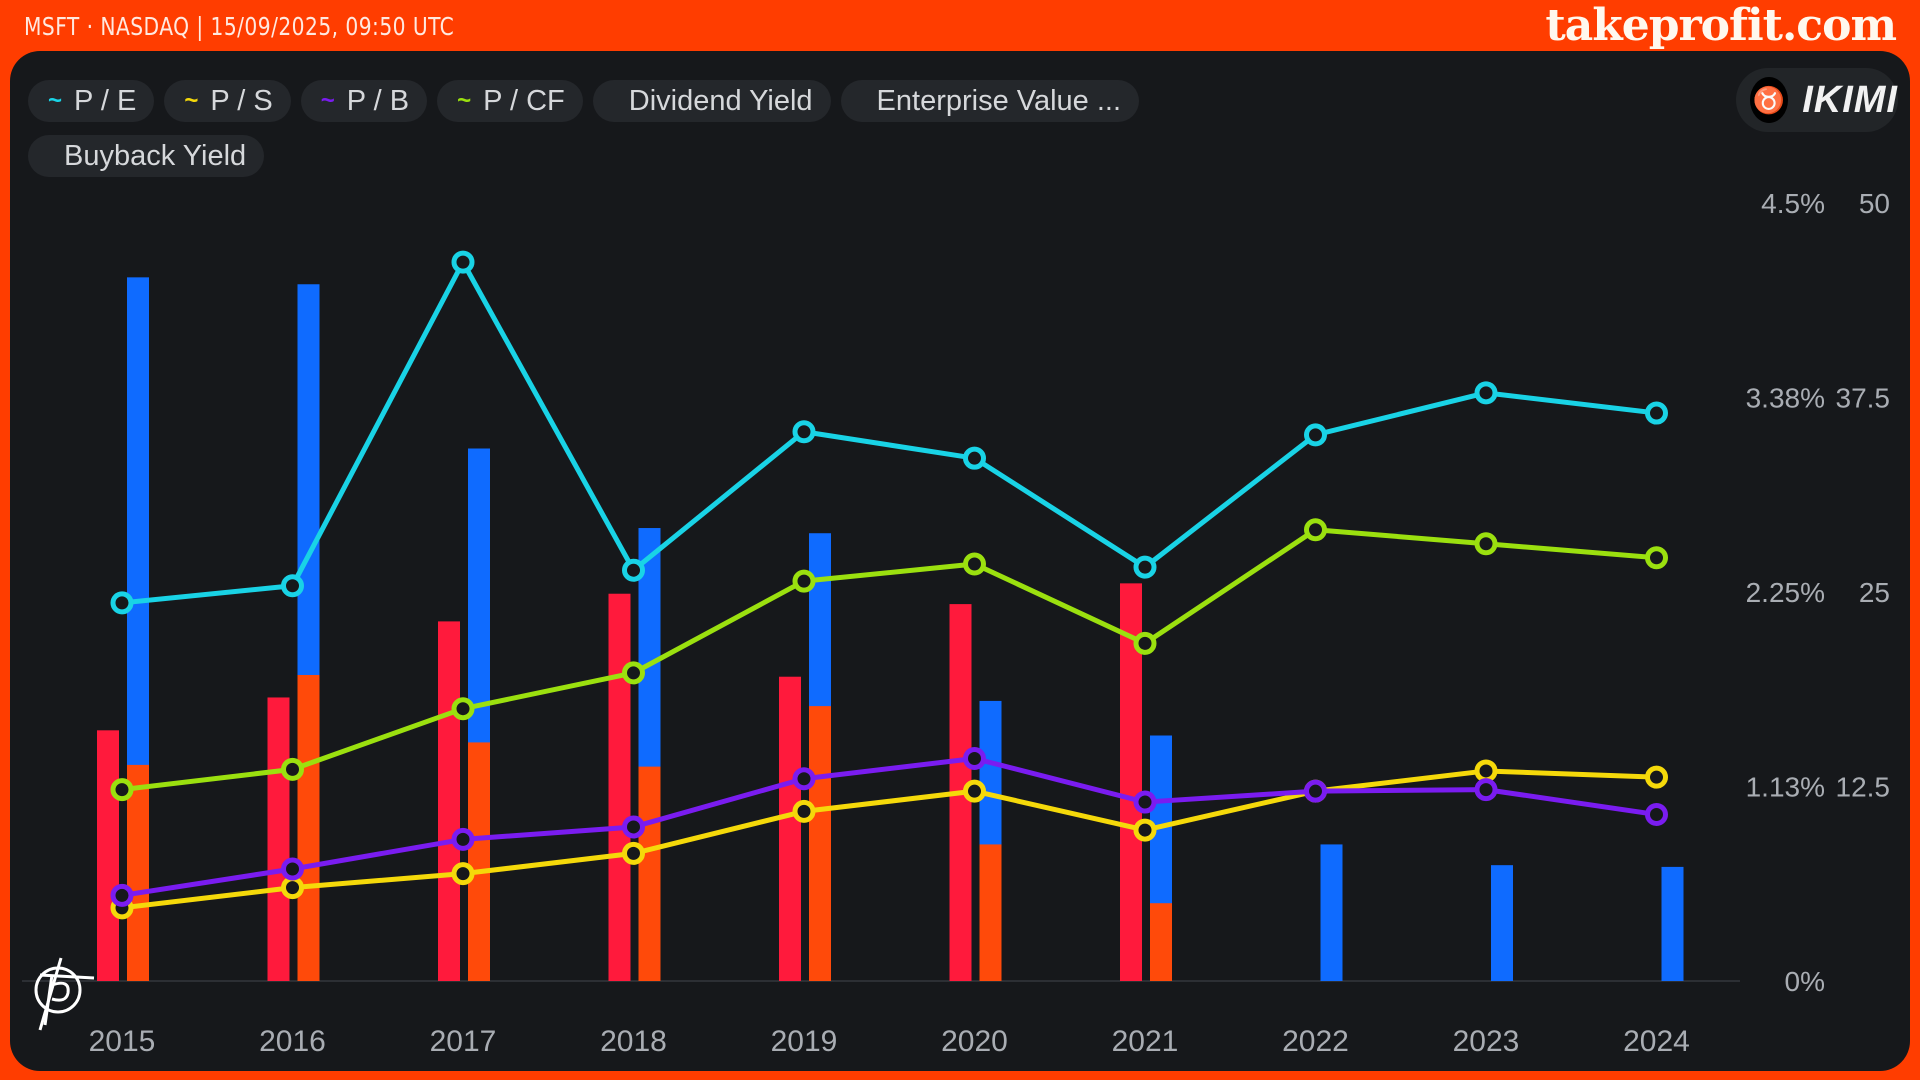  I want to click on right-axis-tick: 12.5, so click(1863, 787).